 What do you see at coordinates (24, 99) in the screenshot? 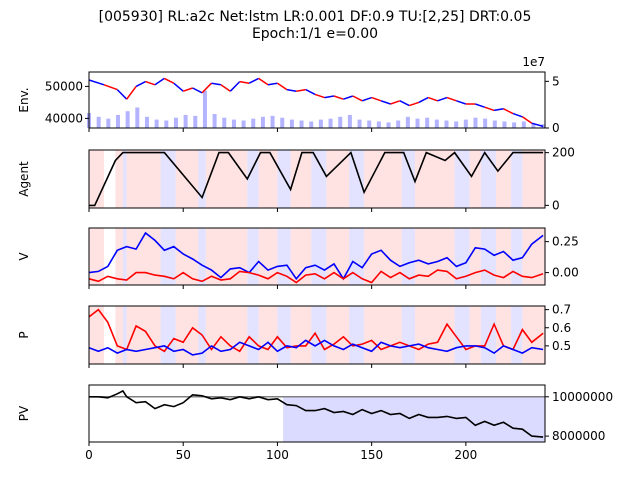
I see `ylabel-env: Env.` at bounding box center [24, 99].